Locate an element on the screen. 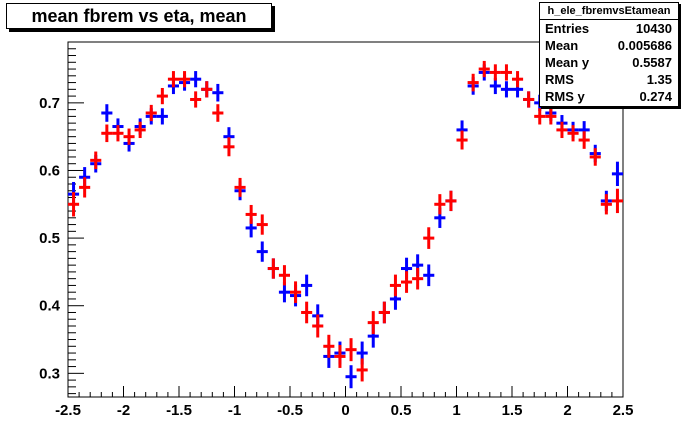 The height and width of the screenshot is (444, 692). stats-name: h_ele_fbremvsEtamean is located at coordinates (609, 11).